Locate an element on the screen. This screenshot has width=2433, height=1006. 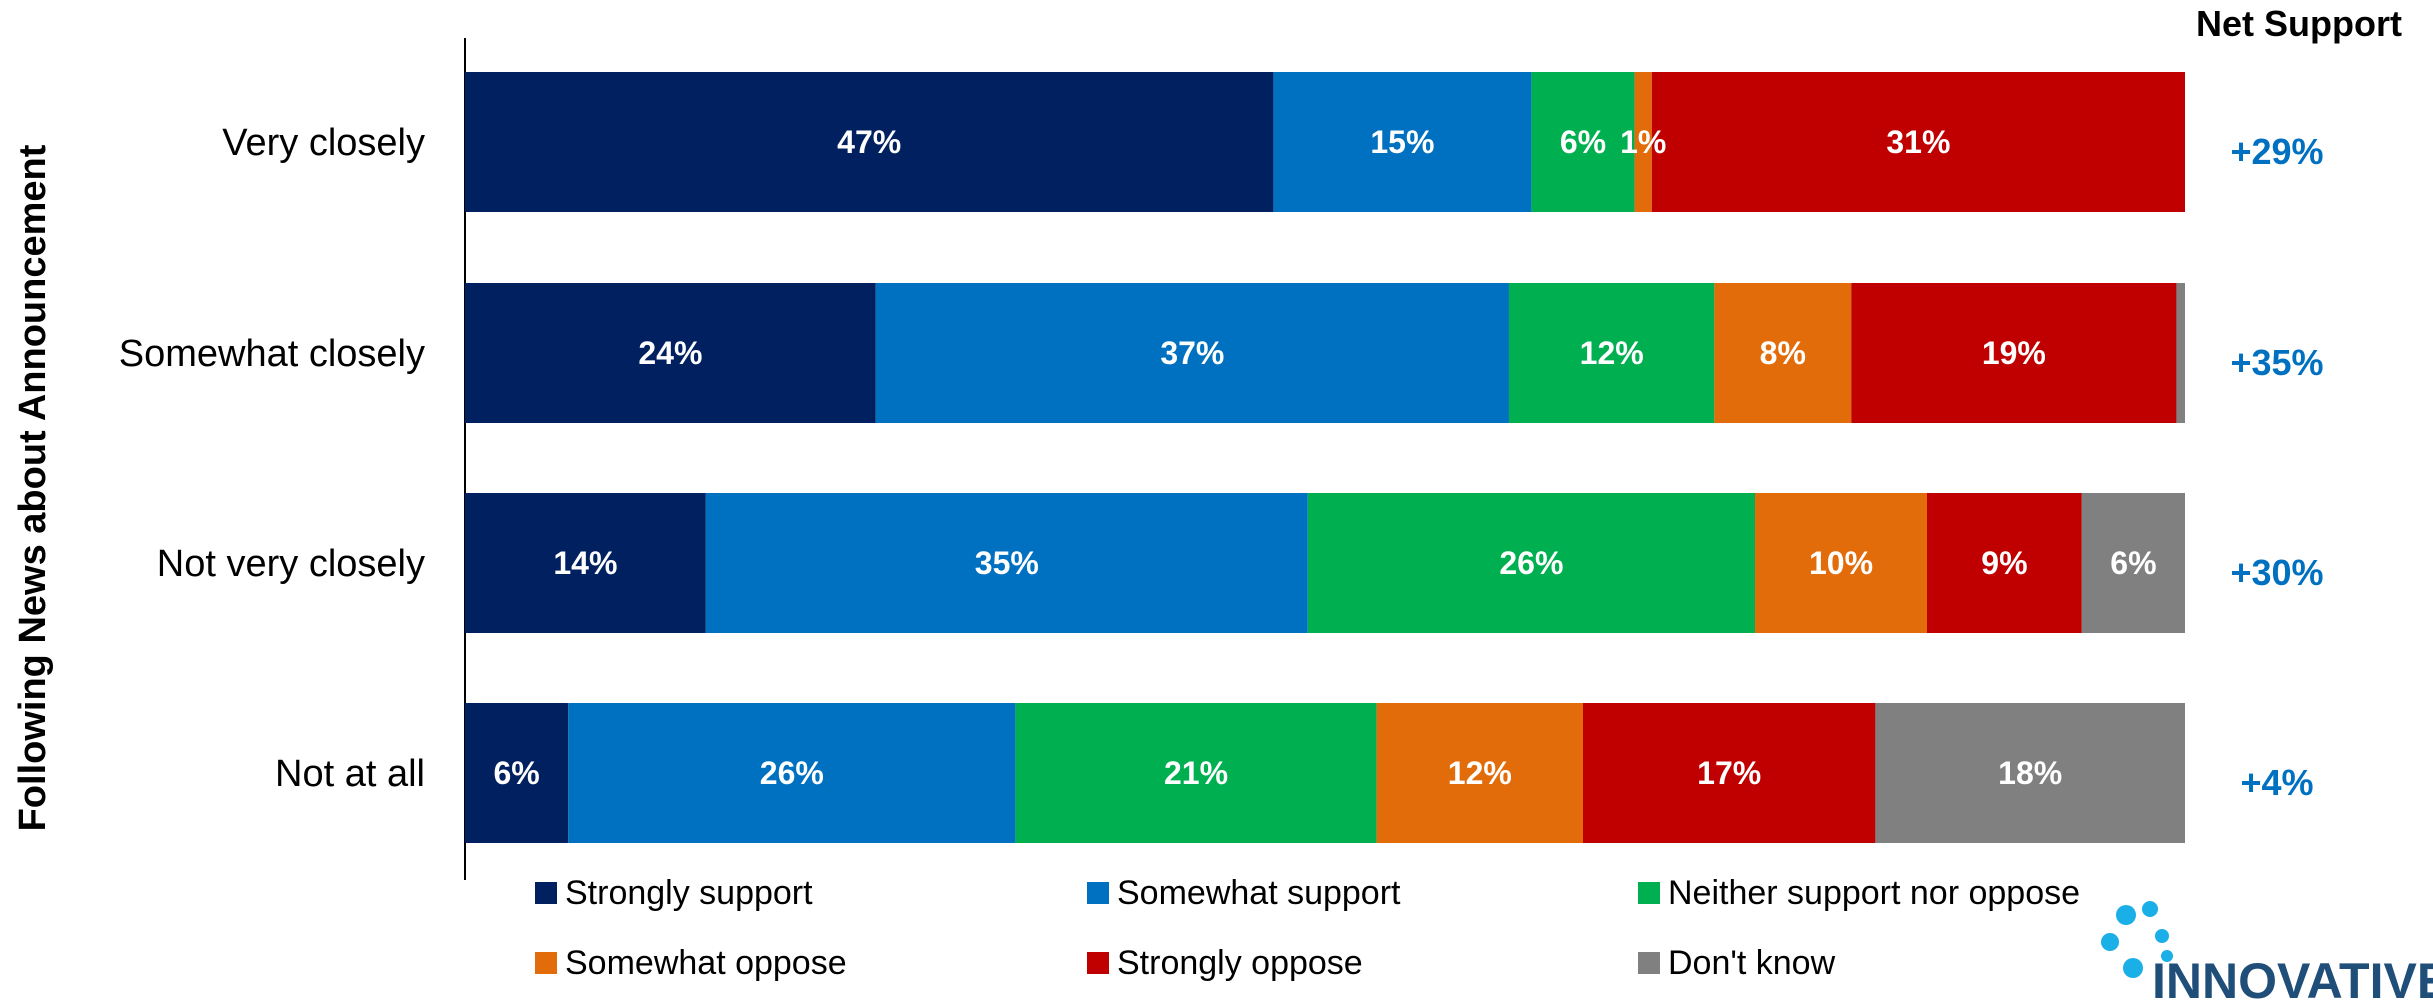
legend-item-don-t-know: Don't know is located at coordinates (1737, 963).